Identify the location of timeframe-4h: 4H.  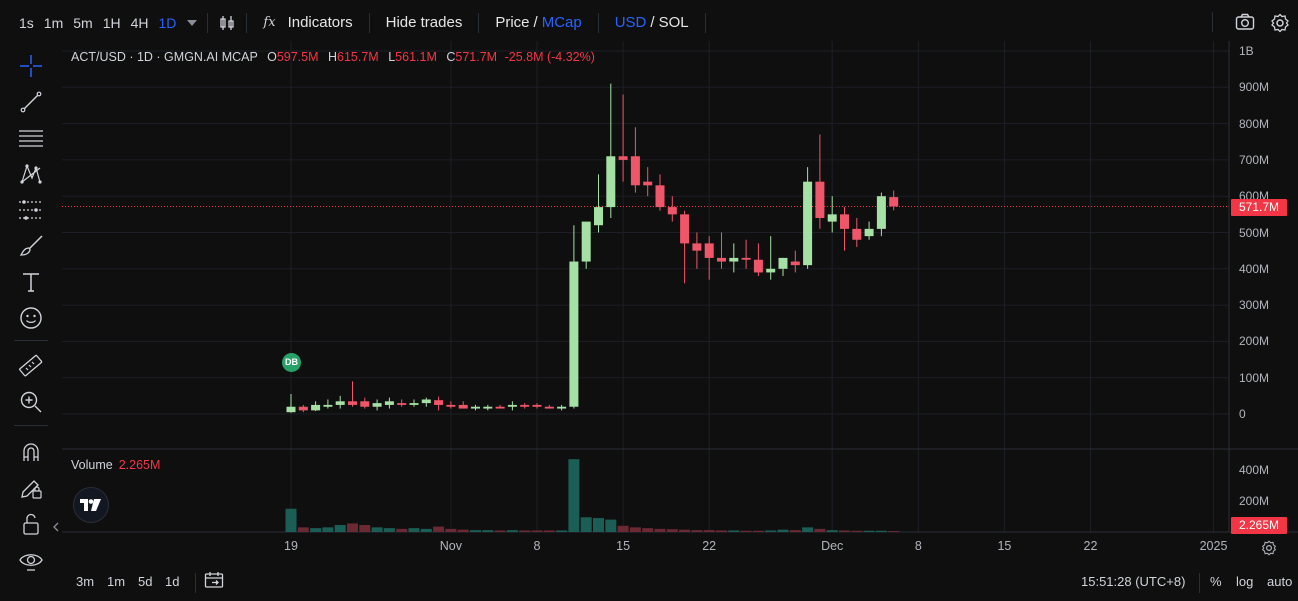
(139, 22).